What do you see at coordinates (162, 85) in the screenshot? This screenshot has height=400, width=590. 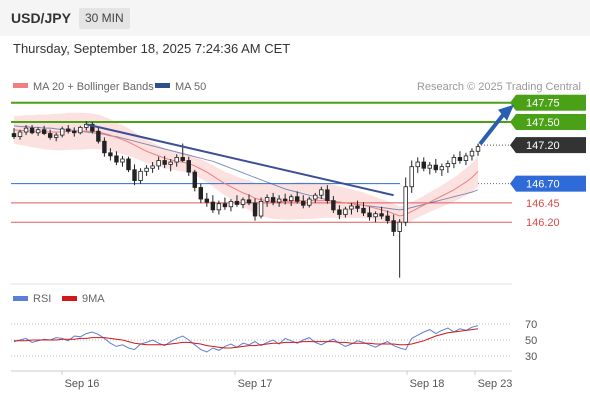 I see `ma50-legend-swatch` at bounding box center [162, 85].